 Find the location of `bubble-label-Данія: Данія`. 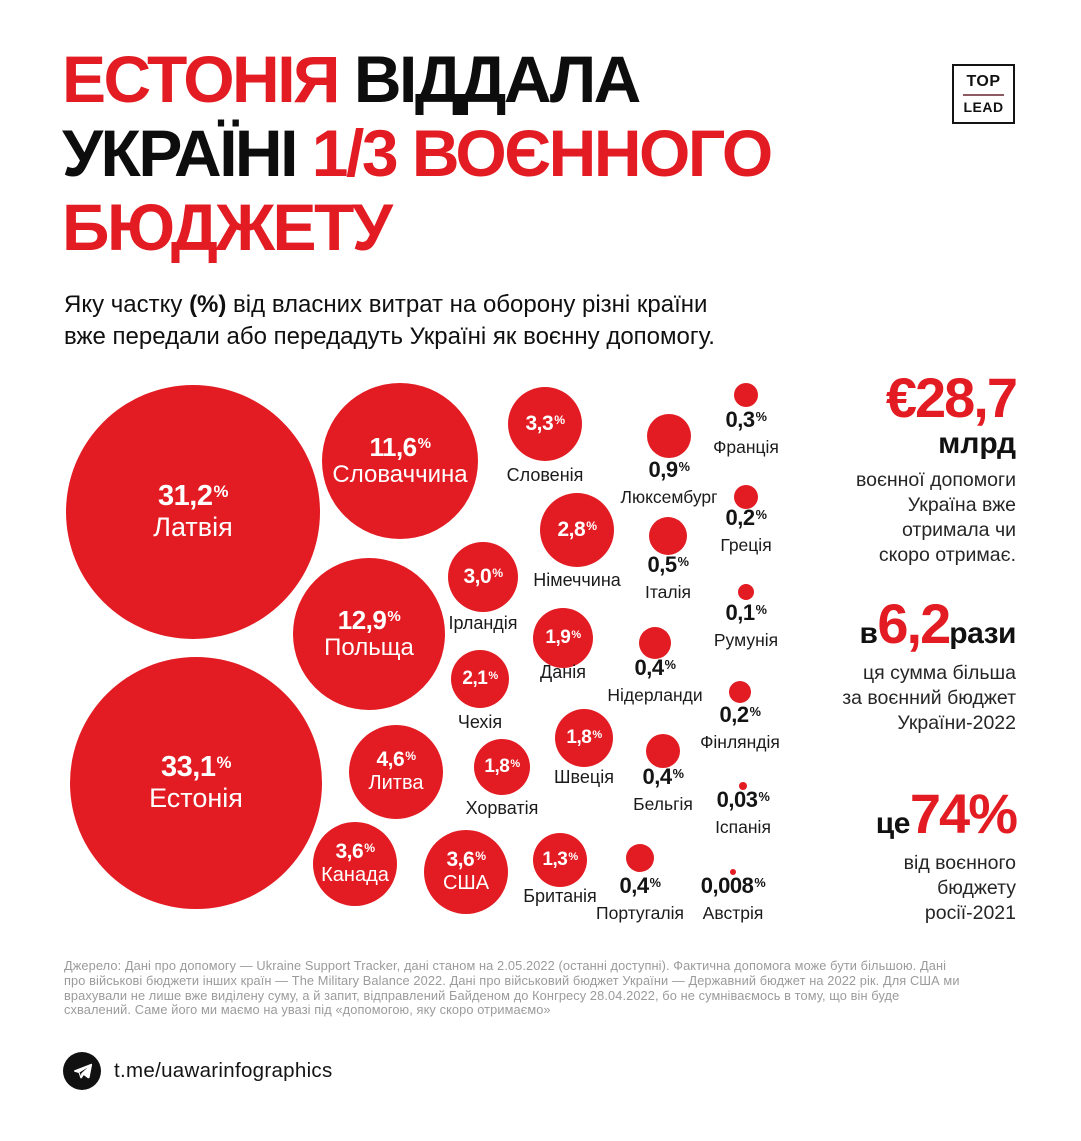

bubble-label-Данія: Данія is located at coordinates (563, 672).